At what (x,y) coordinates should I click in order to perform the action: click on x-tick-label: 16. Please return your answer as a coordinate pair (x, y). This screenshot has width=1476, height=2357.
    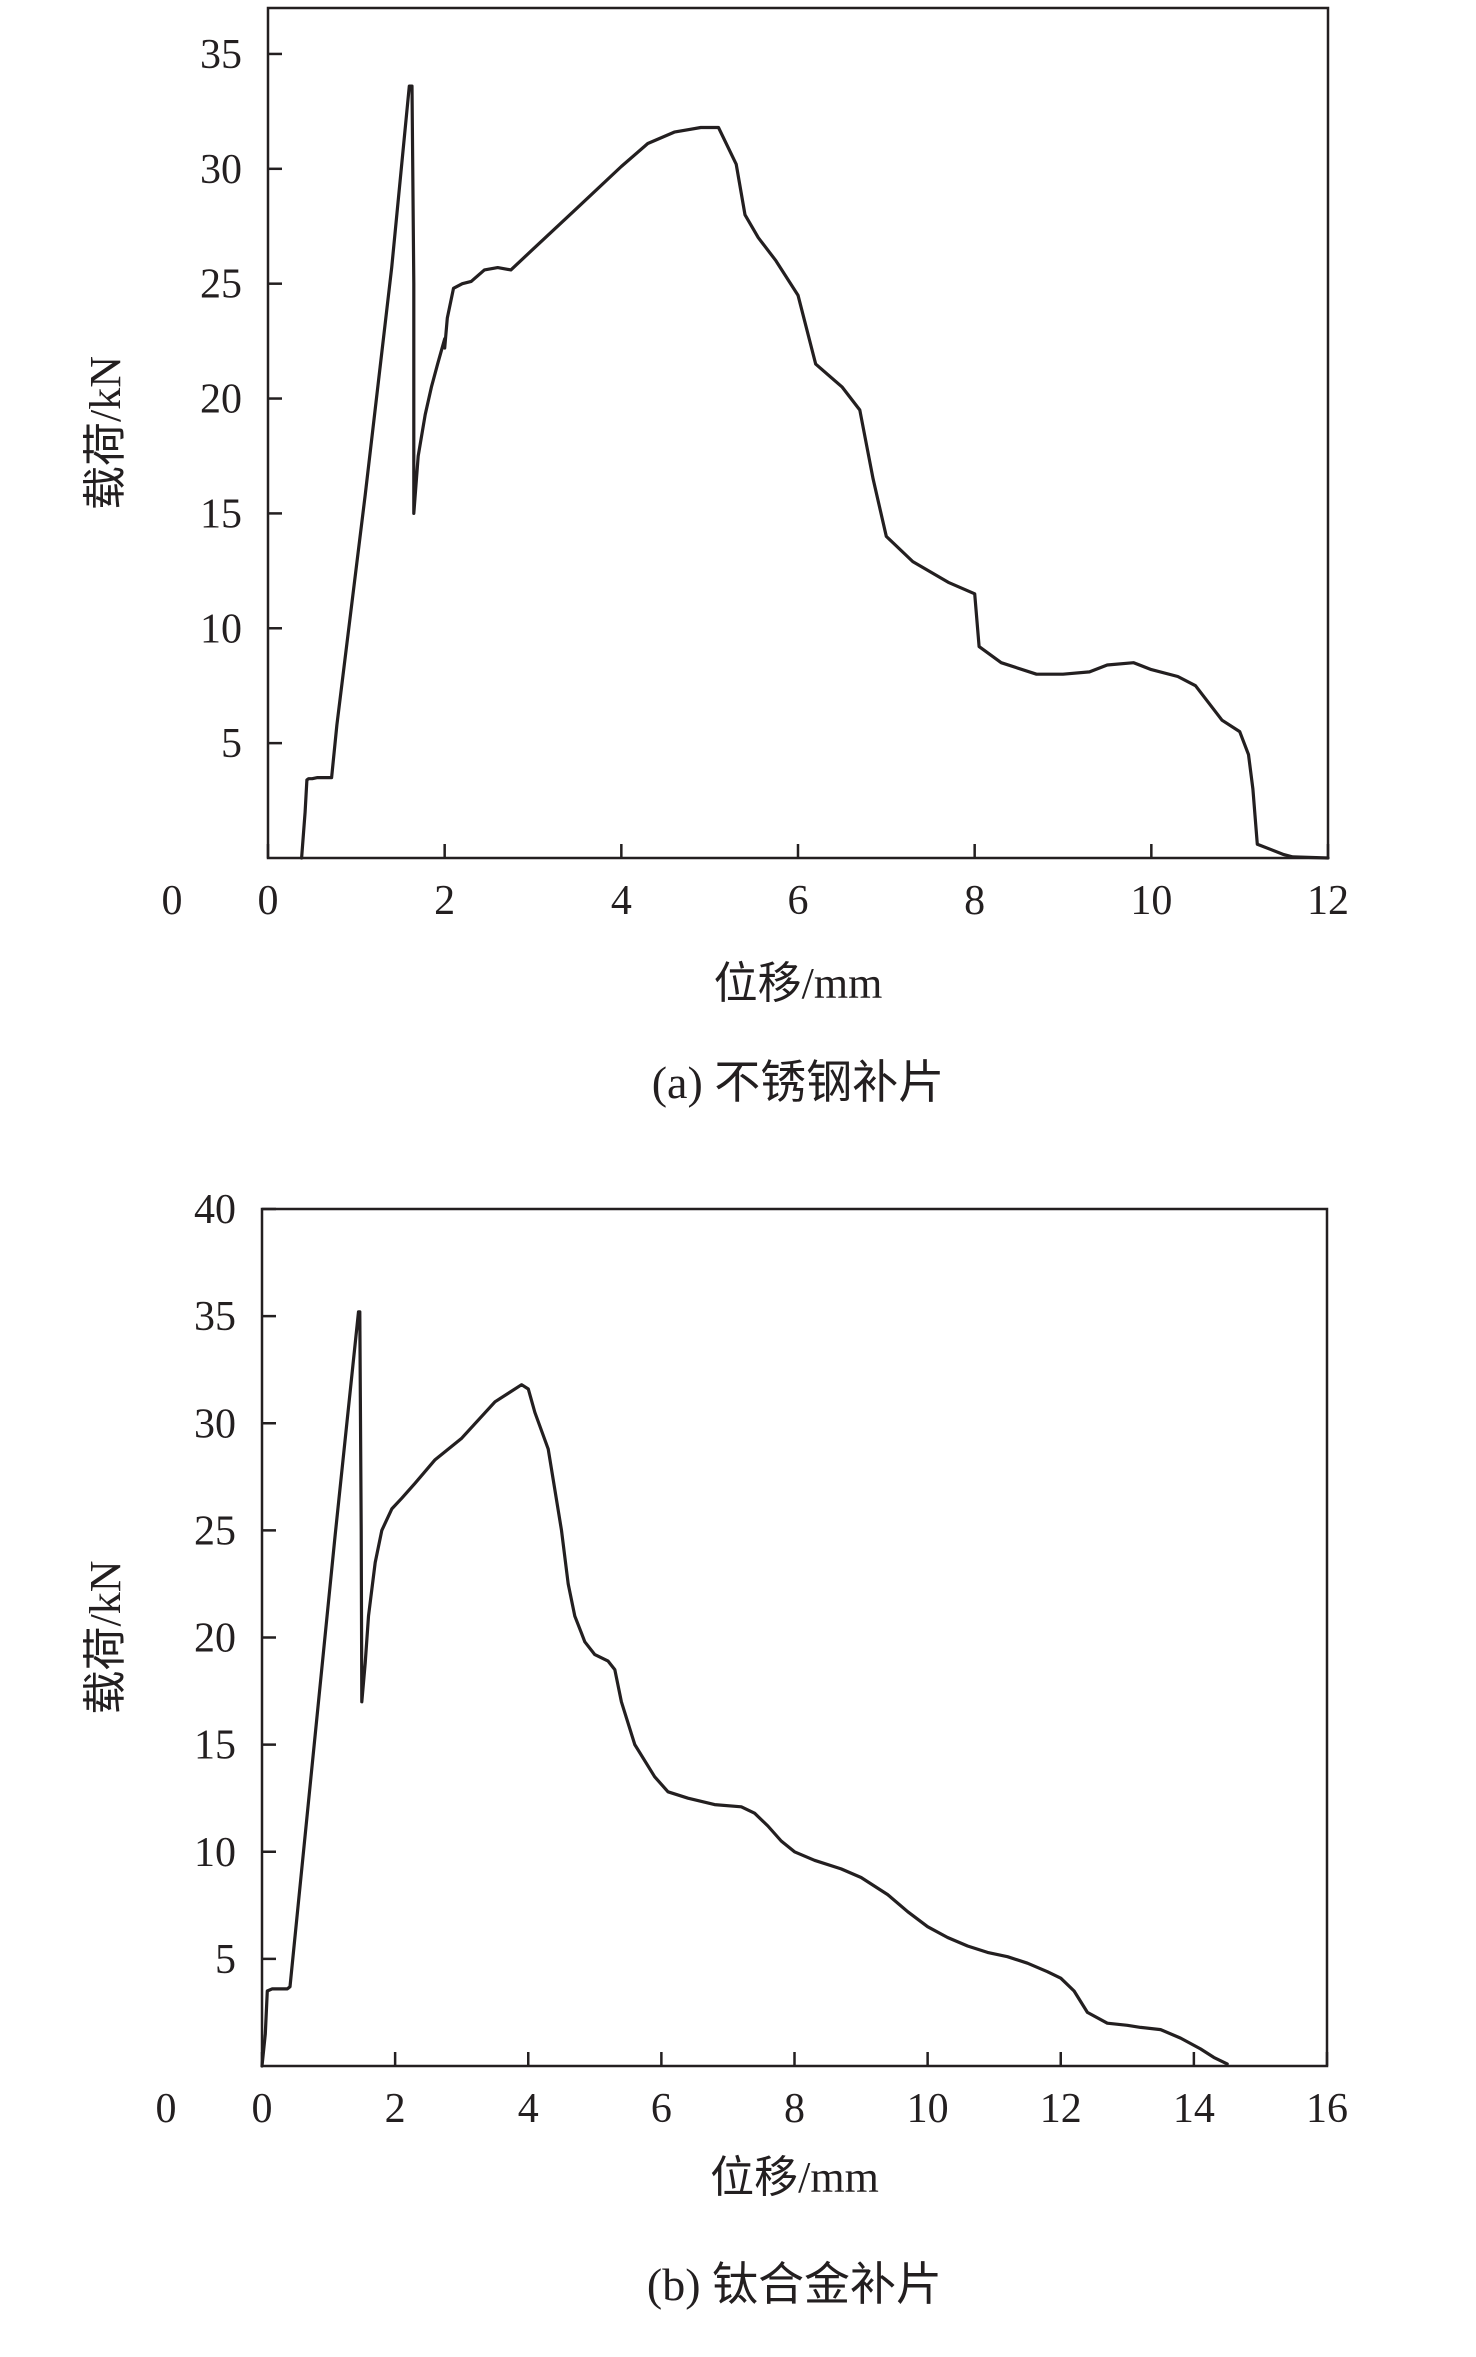
    Looking at the image, I should click on (1327, 2109).